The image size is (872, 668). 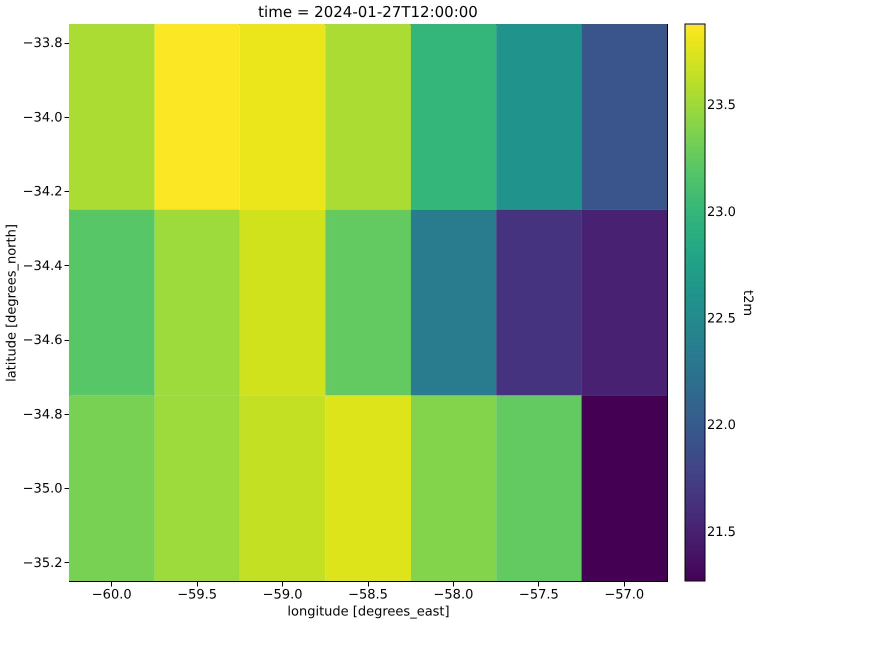 What do you see at coordinates (721, 532) in the screenshot?
I see `color-bar-label: 21.5` at bounding box center [721, 532].